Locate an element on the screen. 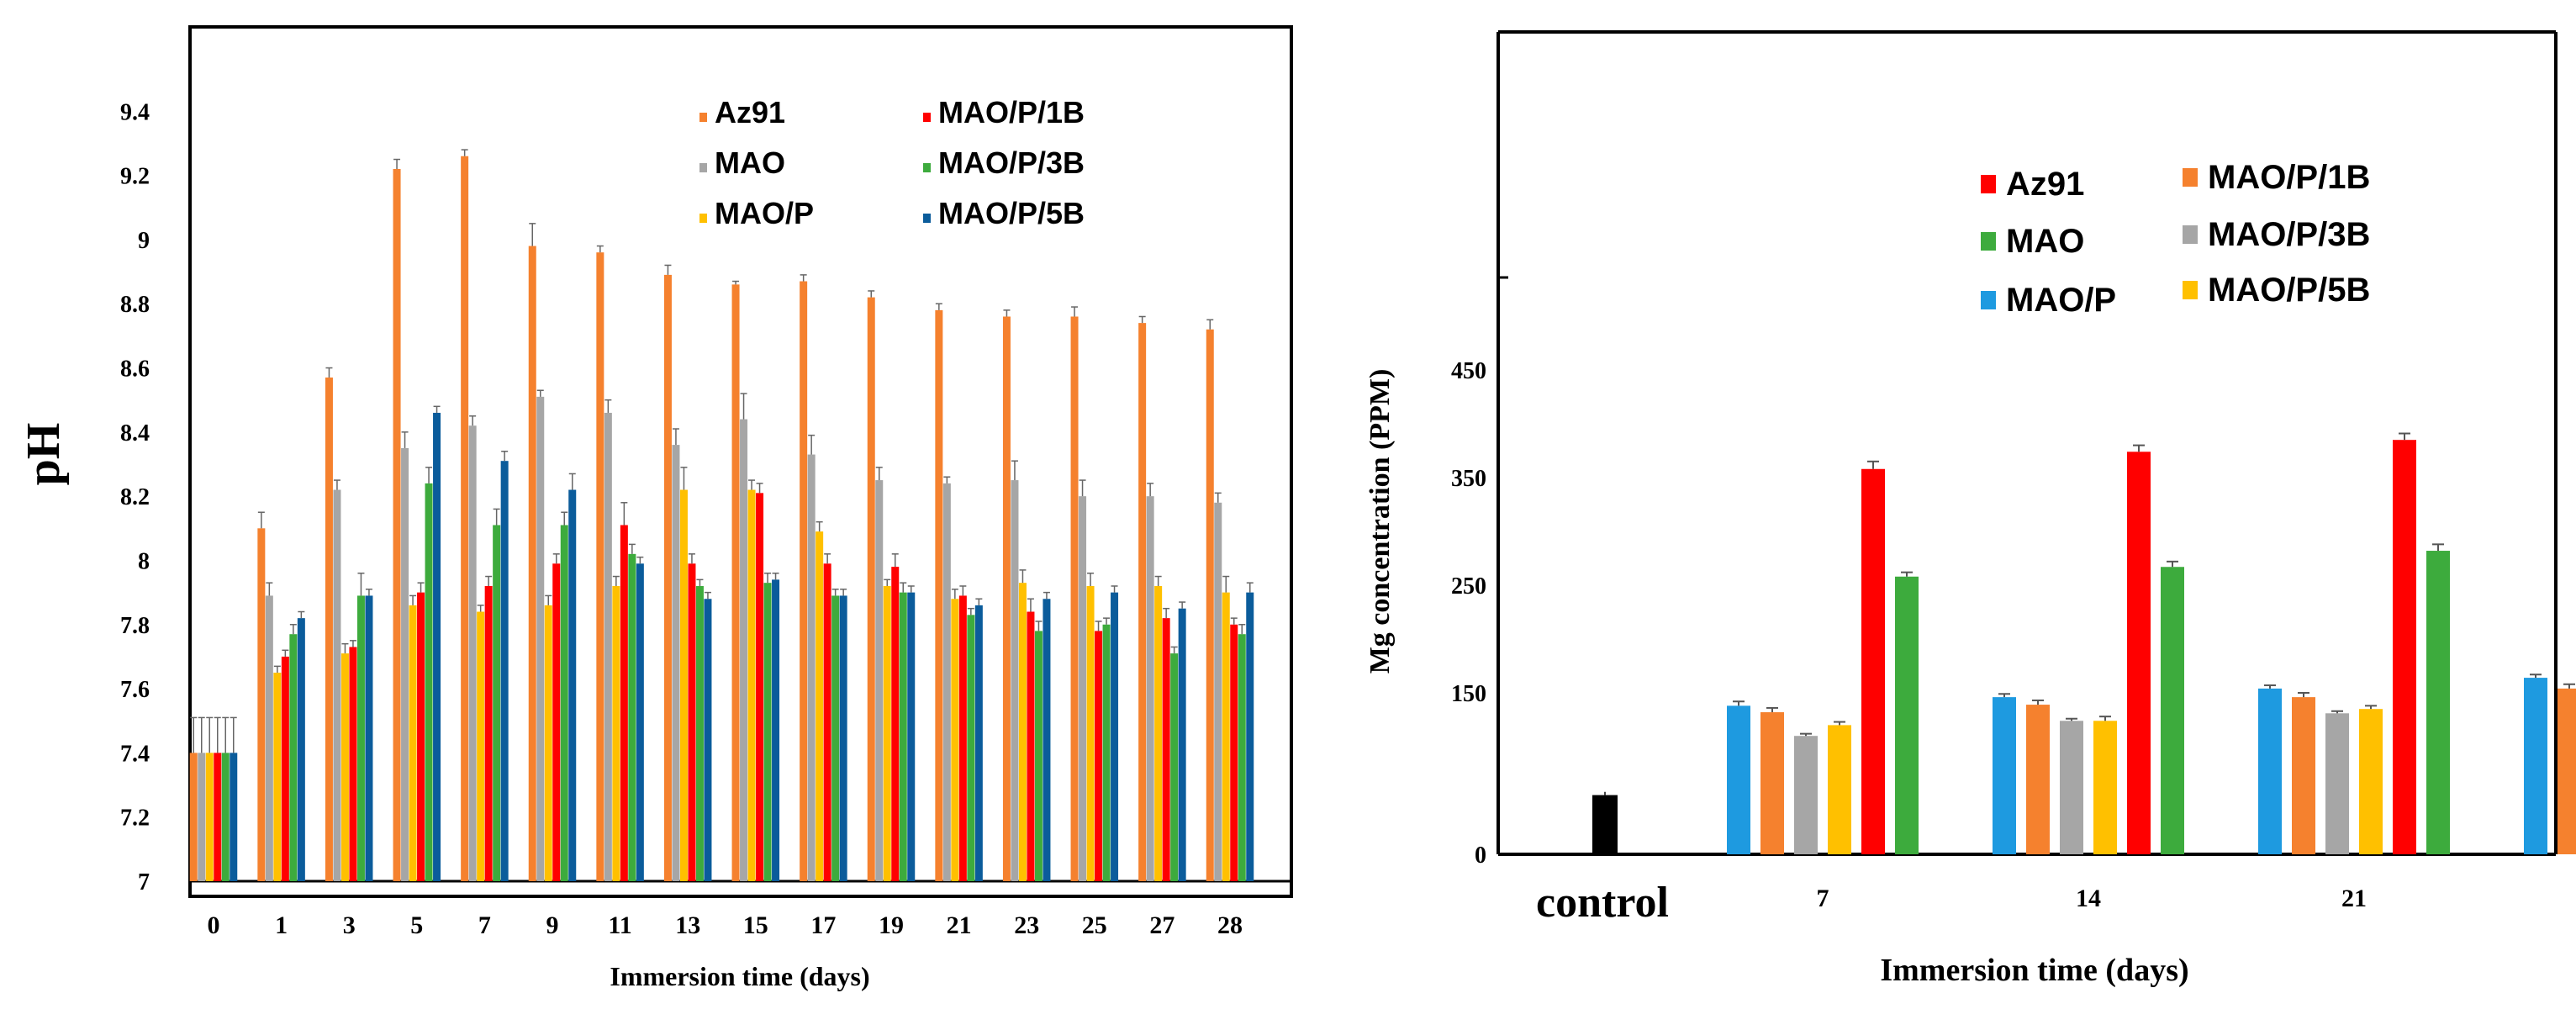 Image resolution: width=2576 pixels, height=1009 pixels. mg-x-tick-label: 21 is located at coordinates (2354, 898).